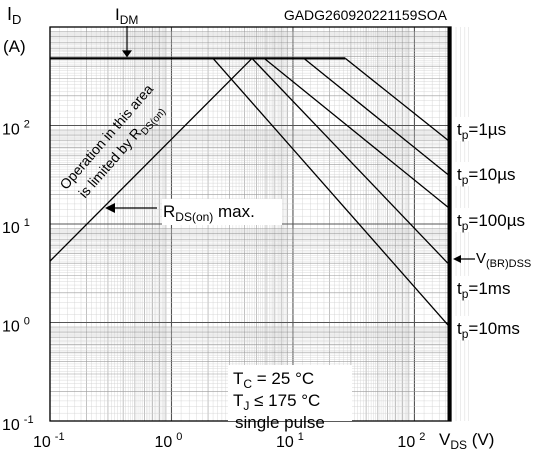  What do you see at coordinates (503, 260) in the screenshot?
I see `breakdown-label: V(BR)DSS` at bounding box center [503, 260].